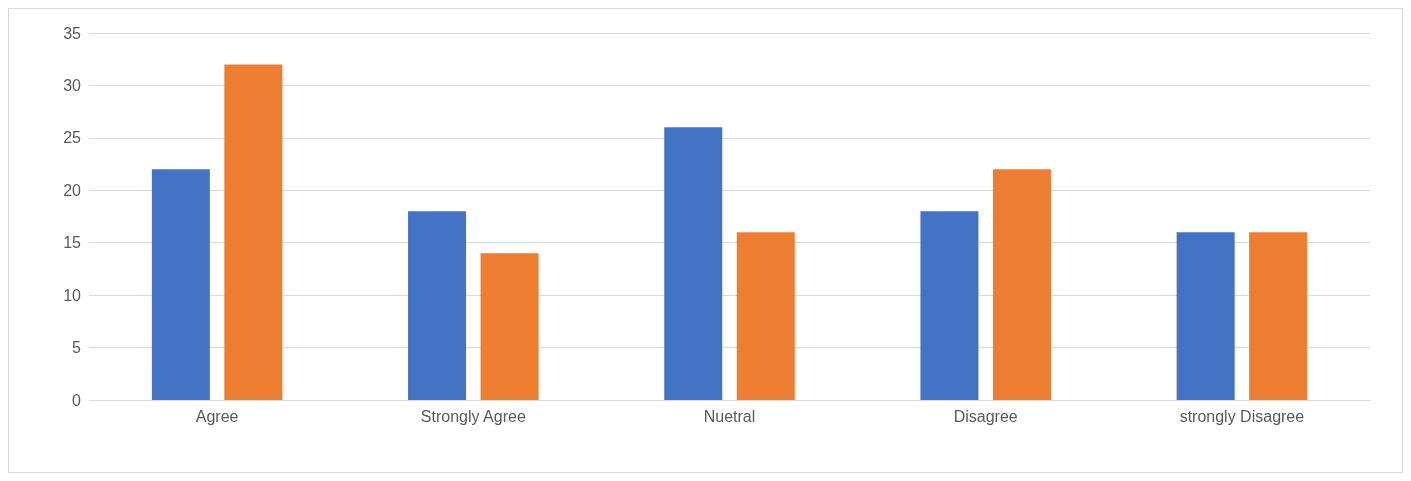 The image size is (1411, 481). What do you see at coordinates (1242, 416) in the screenshot?
I see `x-tick-label: strongly Disagree` at bounding box center [1242, 416].